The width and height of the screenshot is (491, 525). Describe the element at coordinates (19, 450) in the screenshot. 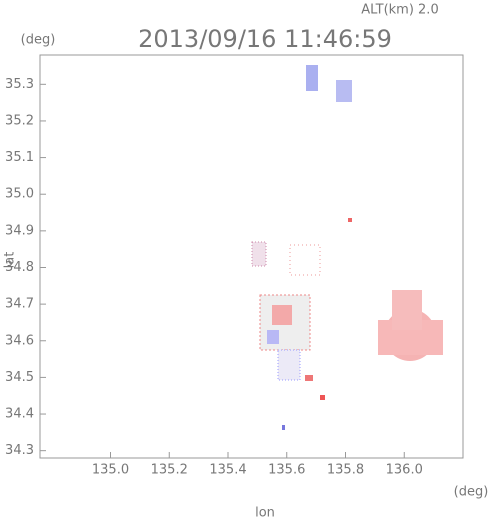

I see `y-tick-label: 34.3` at that location.